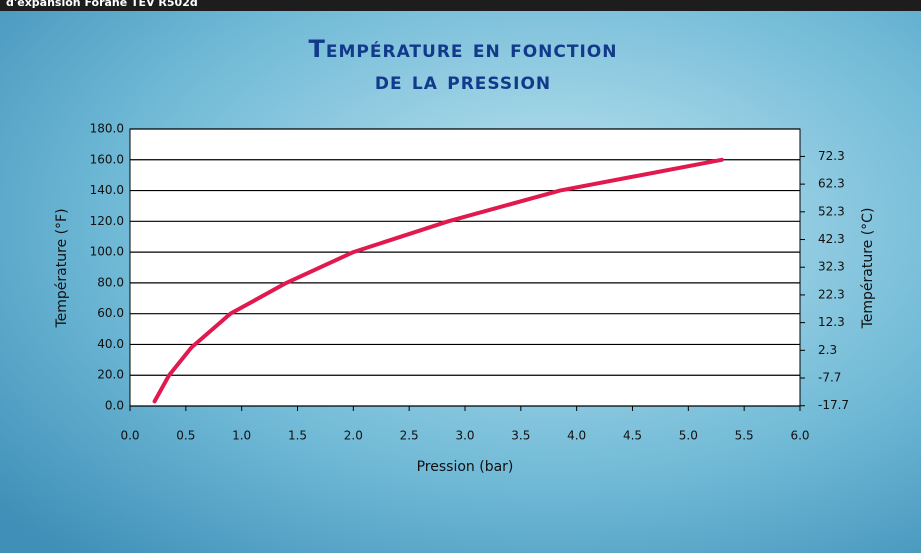 This screenshot has width=921, height=553. I want to click on y2-tick-label: 52.3, so click(831, 211).